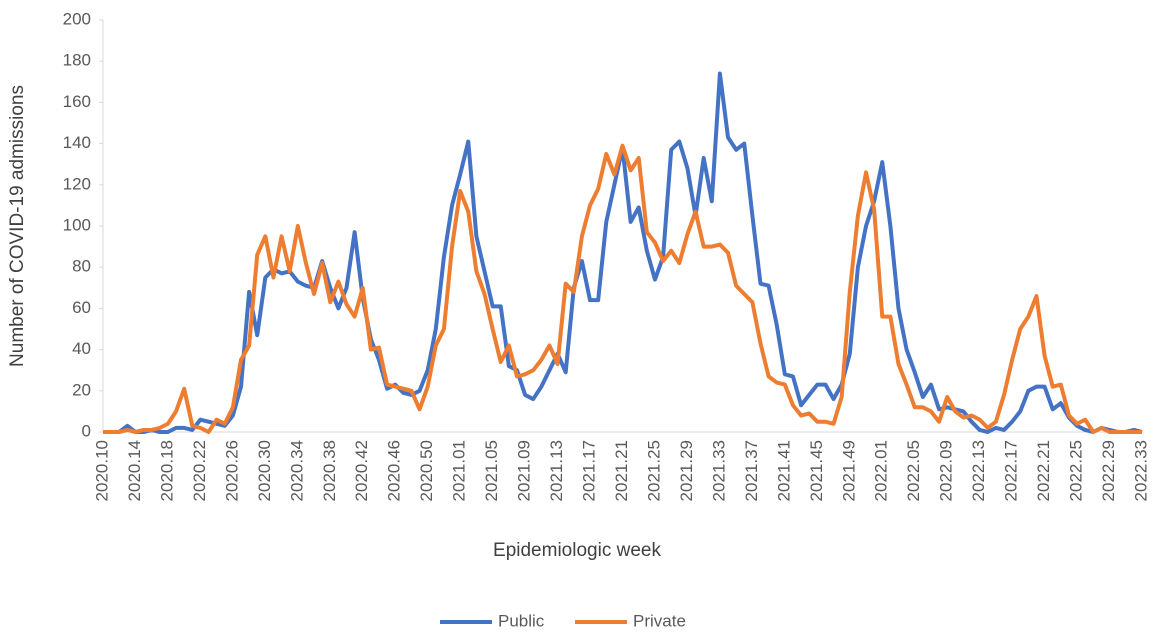 The width and height of the screenshot is (1154, 634). What do you see at coordinates (589, 470) in the screenshot?
I see `x-tick-label: 2021.17` at bounding box center [589, 470].